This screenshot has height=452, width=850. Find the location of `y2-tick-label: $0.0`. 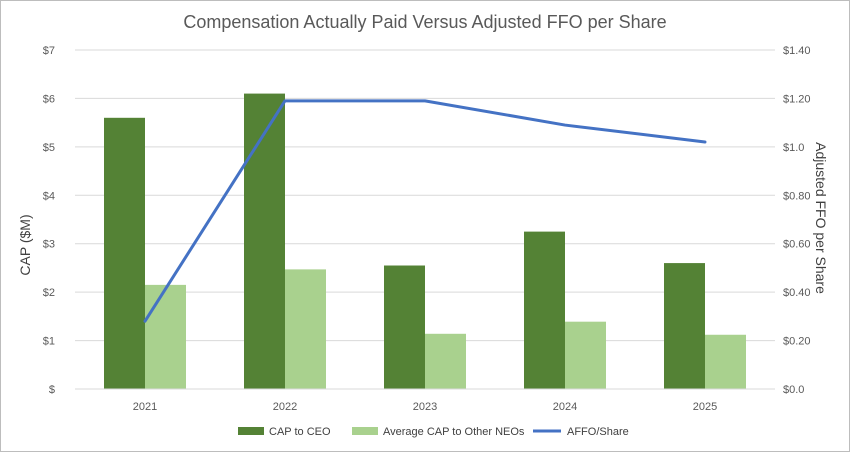

y2-tick-label: $0.0 is located at coordinates (793, 390).